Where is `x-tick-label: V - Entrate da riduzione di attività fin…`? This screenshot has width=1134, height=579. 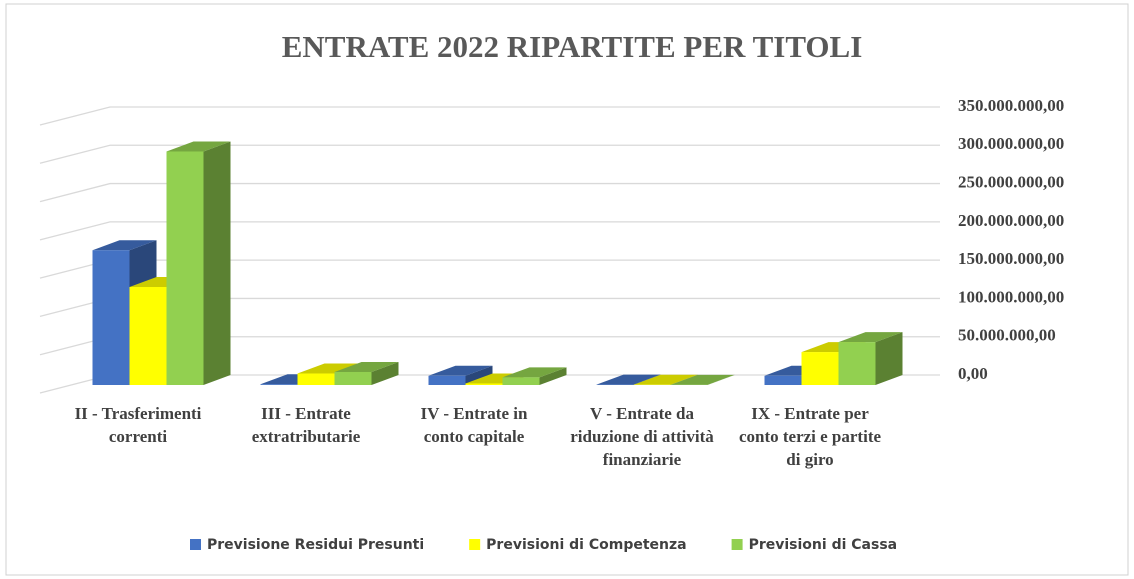
x-tick-label: V - Entrate da riduzione di attività fin… is located at coordinates (642, 436).